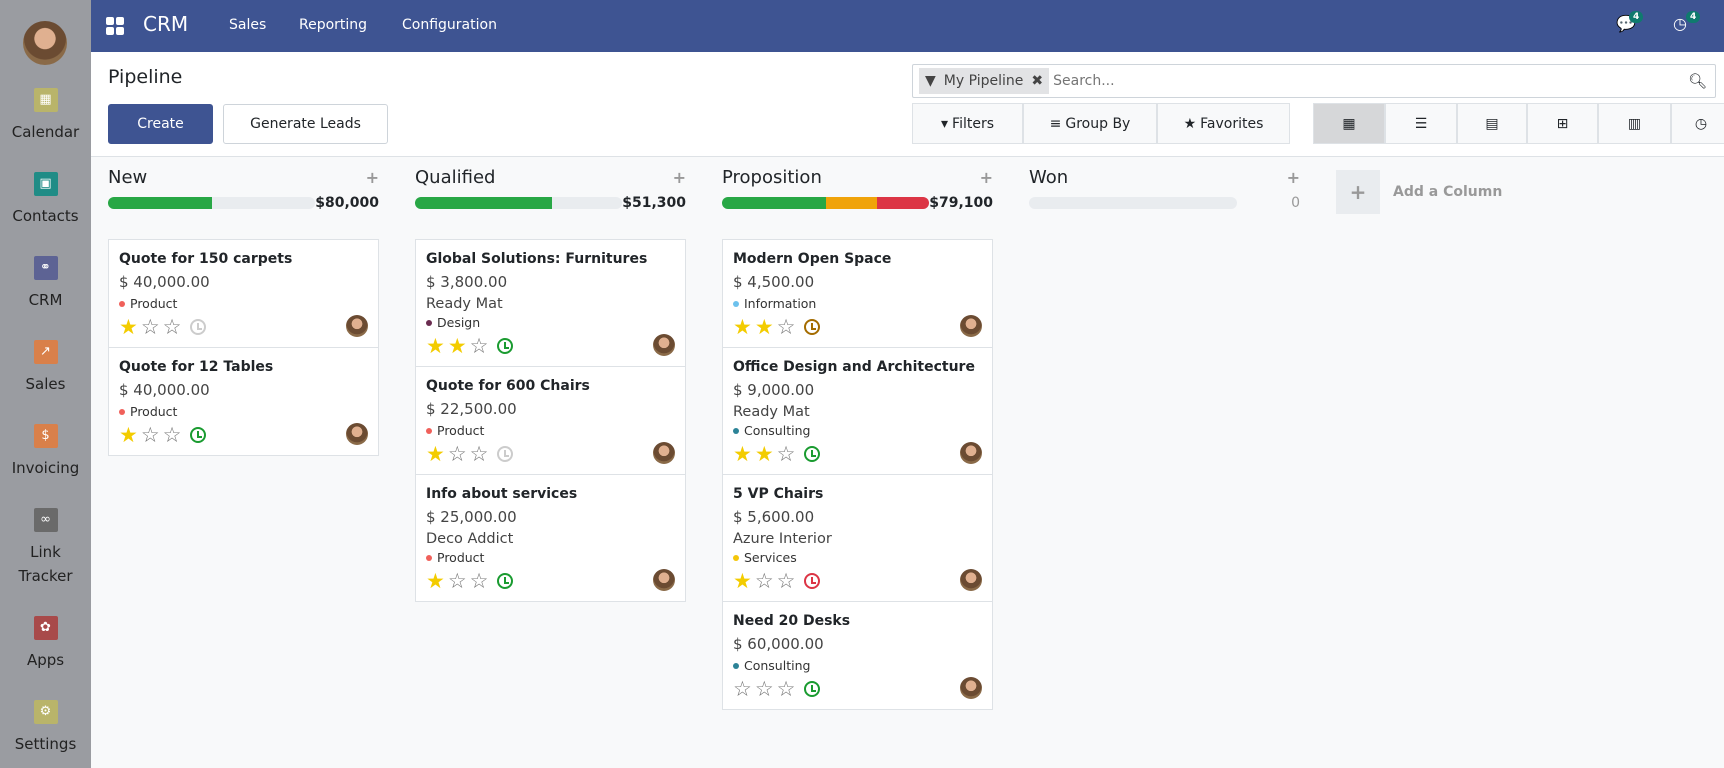  Describe the element at coordinates (166, 24) in the screenshot. I see `app-brand: CRM` at that location.